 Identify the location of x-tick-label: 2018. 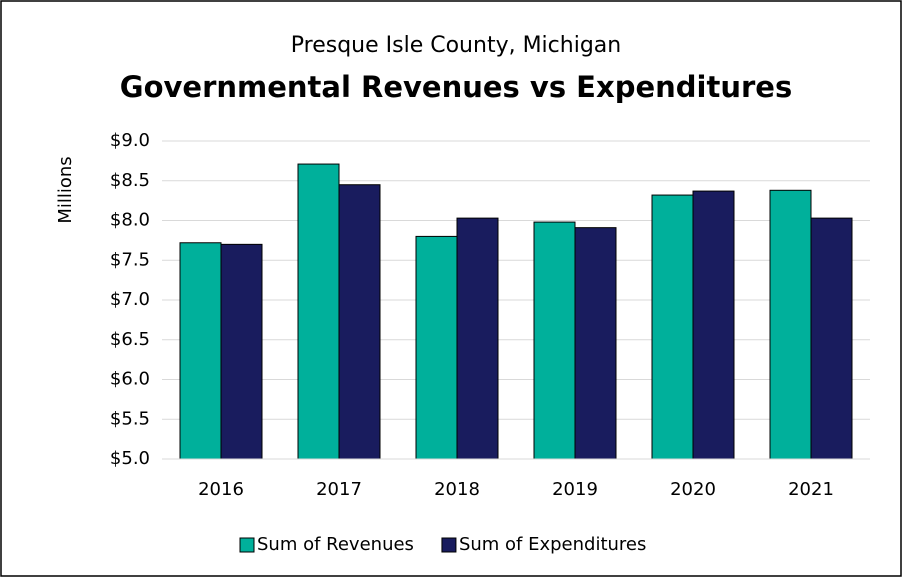
(457, 489).